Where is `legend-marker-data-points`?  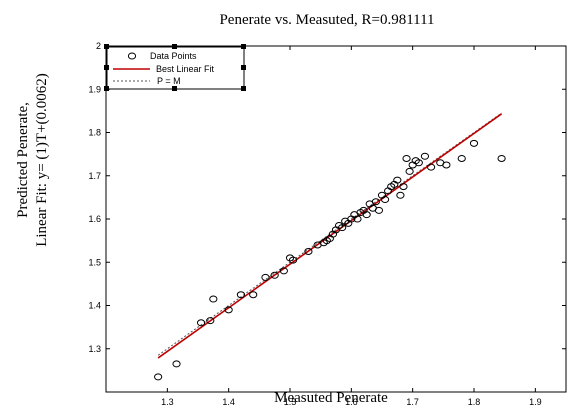 legend-marker-data-points is located at coordinates (132, 56).